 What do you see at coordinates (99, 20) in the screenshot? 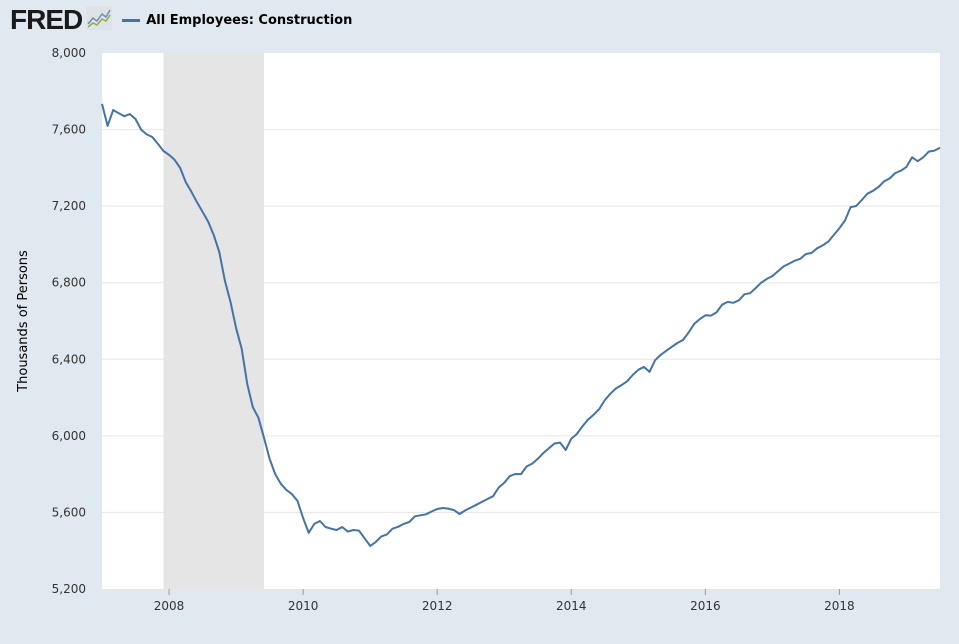
I see `chart-line-icon` at bounding box center [99, 20].